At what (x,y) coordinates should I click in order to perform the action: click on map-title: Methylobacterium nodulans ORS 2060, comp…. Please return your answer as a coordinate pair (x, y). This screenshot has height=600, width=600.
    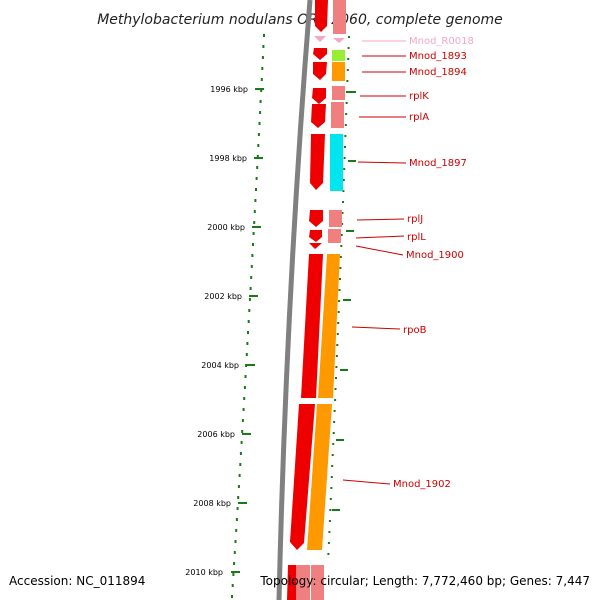
    Looking at the image, I should click on (300, 20).